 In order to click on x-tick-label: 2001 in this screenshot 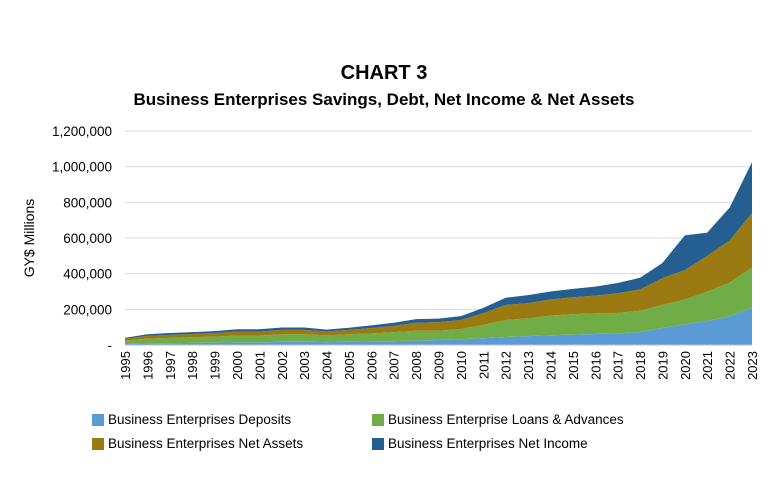, I will do `click(259, 365)`.